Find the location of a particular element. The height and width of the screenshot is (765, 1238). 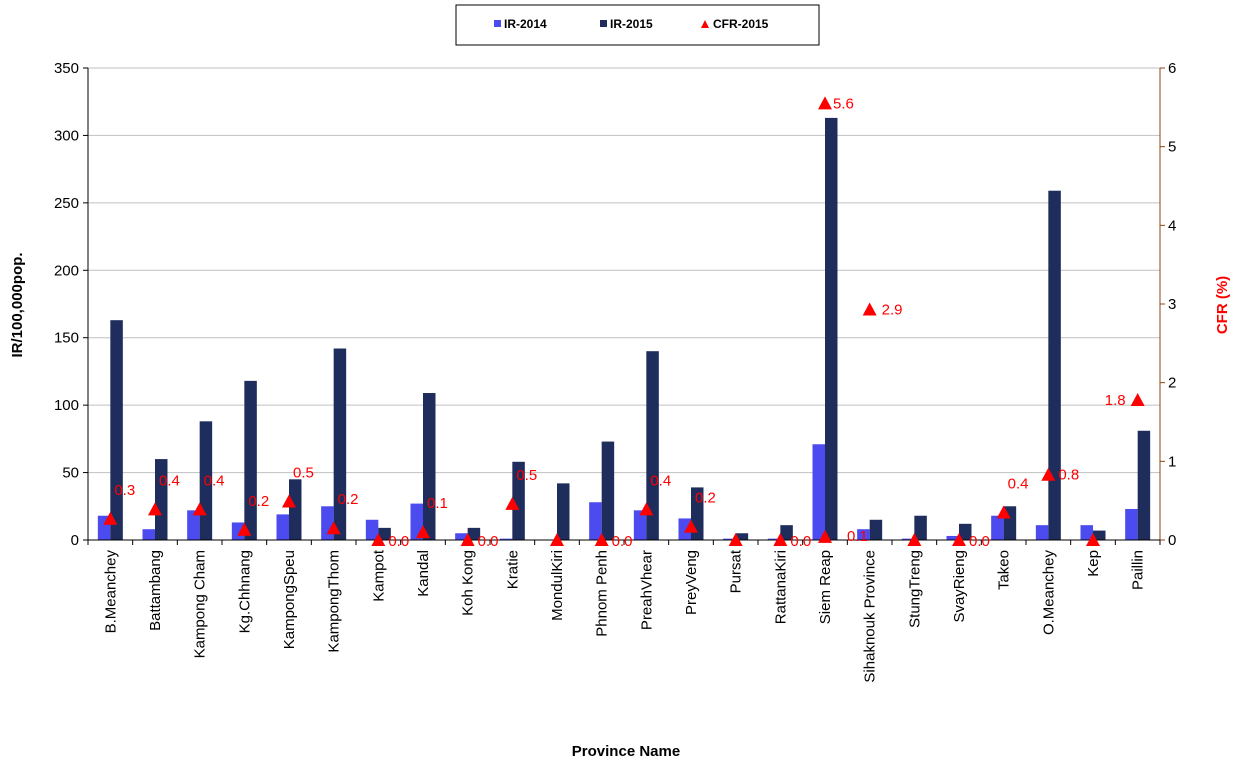

x-axis-title: Province Name is located at coordinates (626, 751).